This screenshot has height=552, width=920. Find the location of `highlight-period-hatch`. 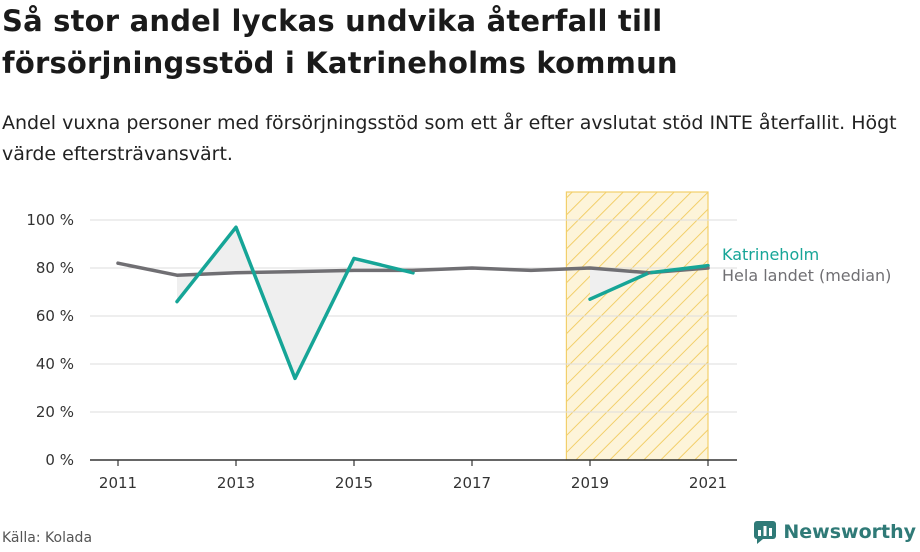

highlight-period-hatch is located at coordinates (637, 326).